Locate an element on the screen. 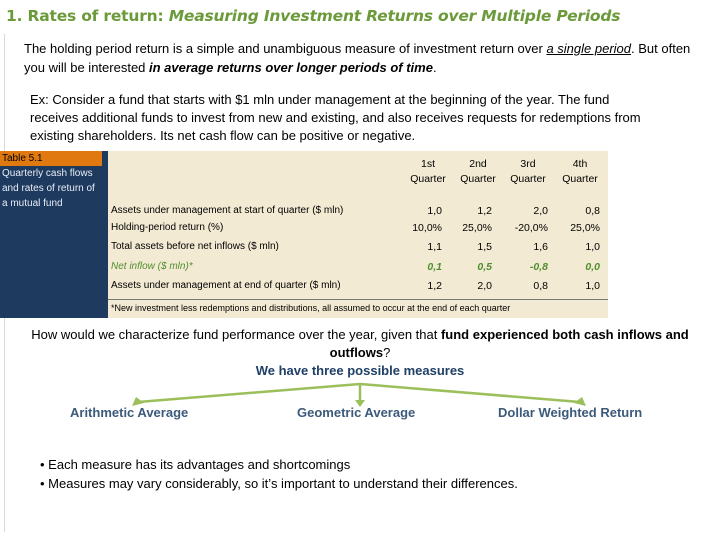  arrowhead-left is located at coordinates (138, 401).